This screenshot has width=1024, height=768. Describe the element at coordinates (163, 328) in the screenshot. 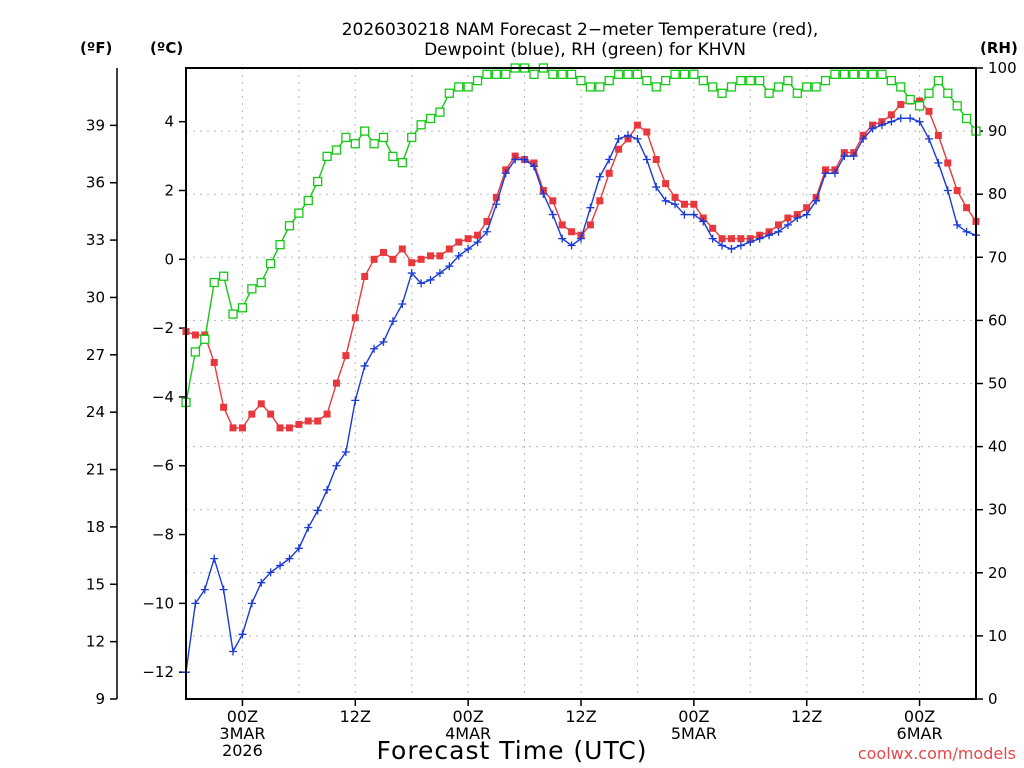

I see `celsius-tick-label: −2` at that location.